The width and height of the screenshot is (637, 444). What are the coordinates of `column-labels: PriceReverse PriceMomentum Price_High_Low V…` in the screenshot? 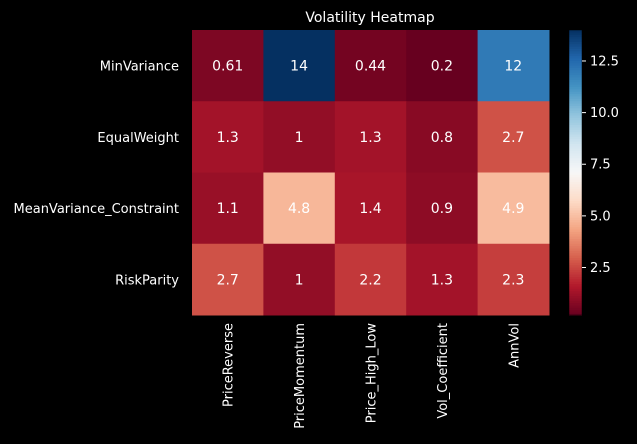 It's located at (372, 376).